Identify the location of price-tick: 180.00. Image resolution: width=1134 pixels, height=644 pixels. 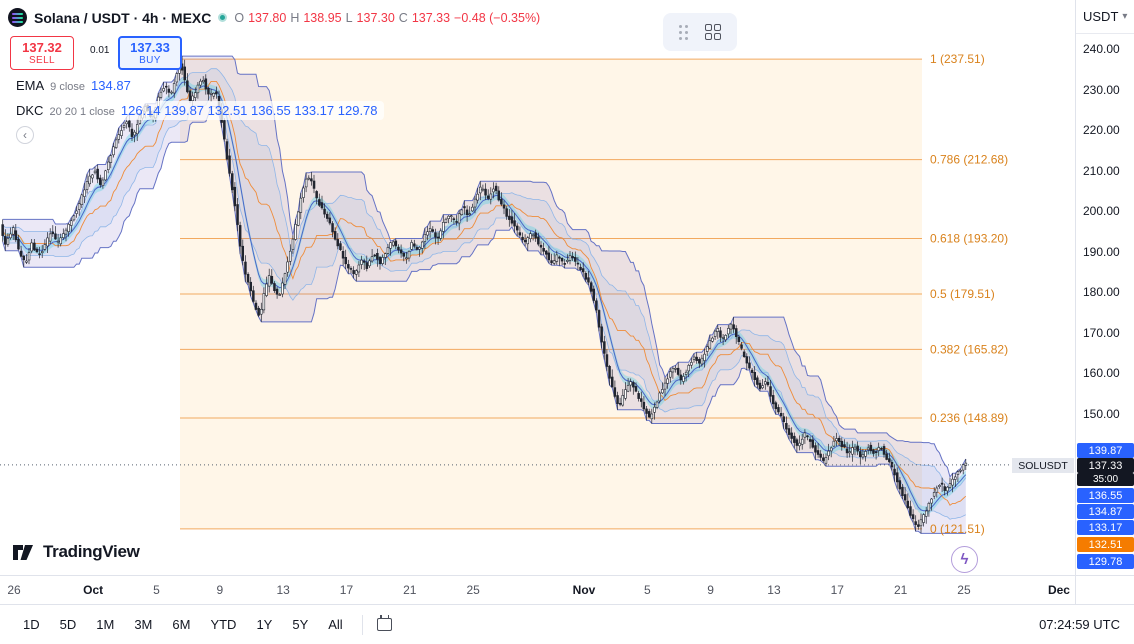
(1101, 292).